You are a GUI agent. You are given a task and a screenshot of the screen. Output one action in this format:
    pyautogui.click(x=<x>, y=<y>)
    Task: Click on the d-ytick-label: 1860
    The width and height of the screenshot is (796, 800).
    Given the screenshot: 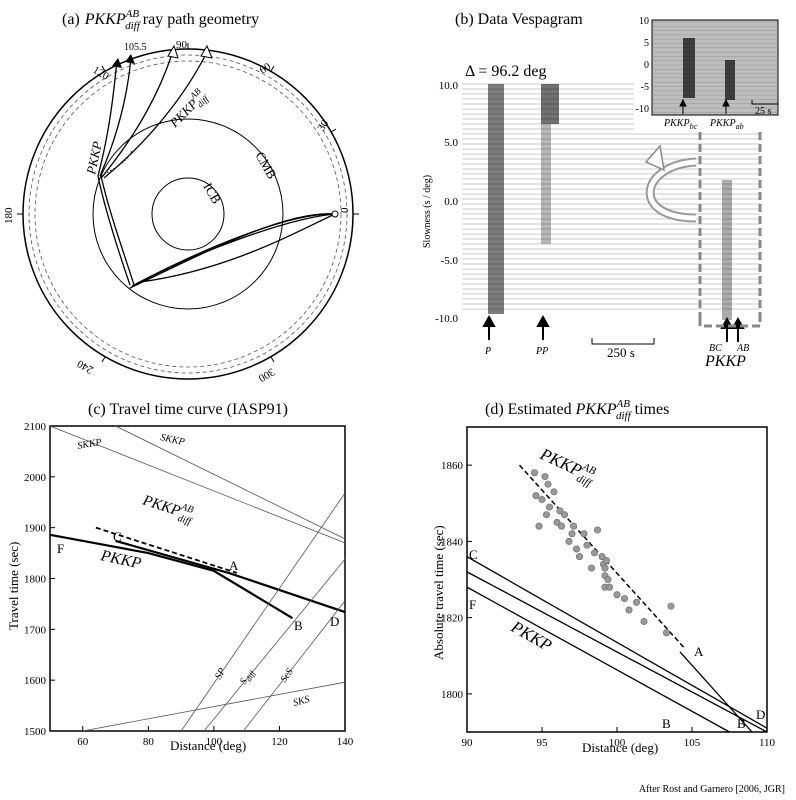 What is the action you would take?
    pyautogui.click(x=452, y=466)
    